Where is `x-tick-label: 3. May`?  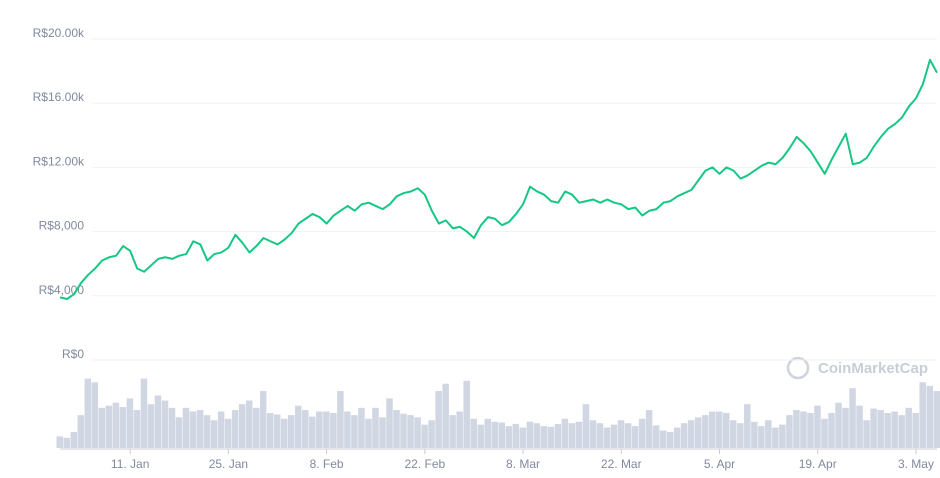
x-tick-label: 3. May is located at coordinates (916, 464).